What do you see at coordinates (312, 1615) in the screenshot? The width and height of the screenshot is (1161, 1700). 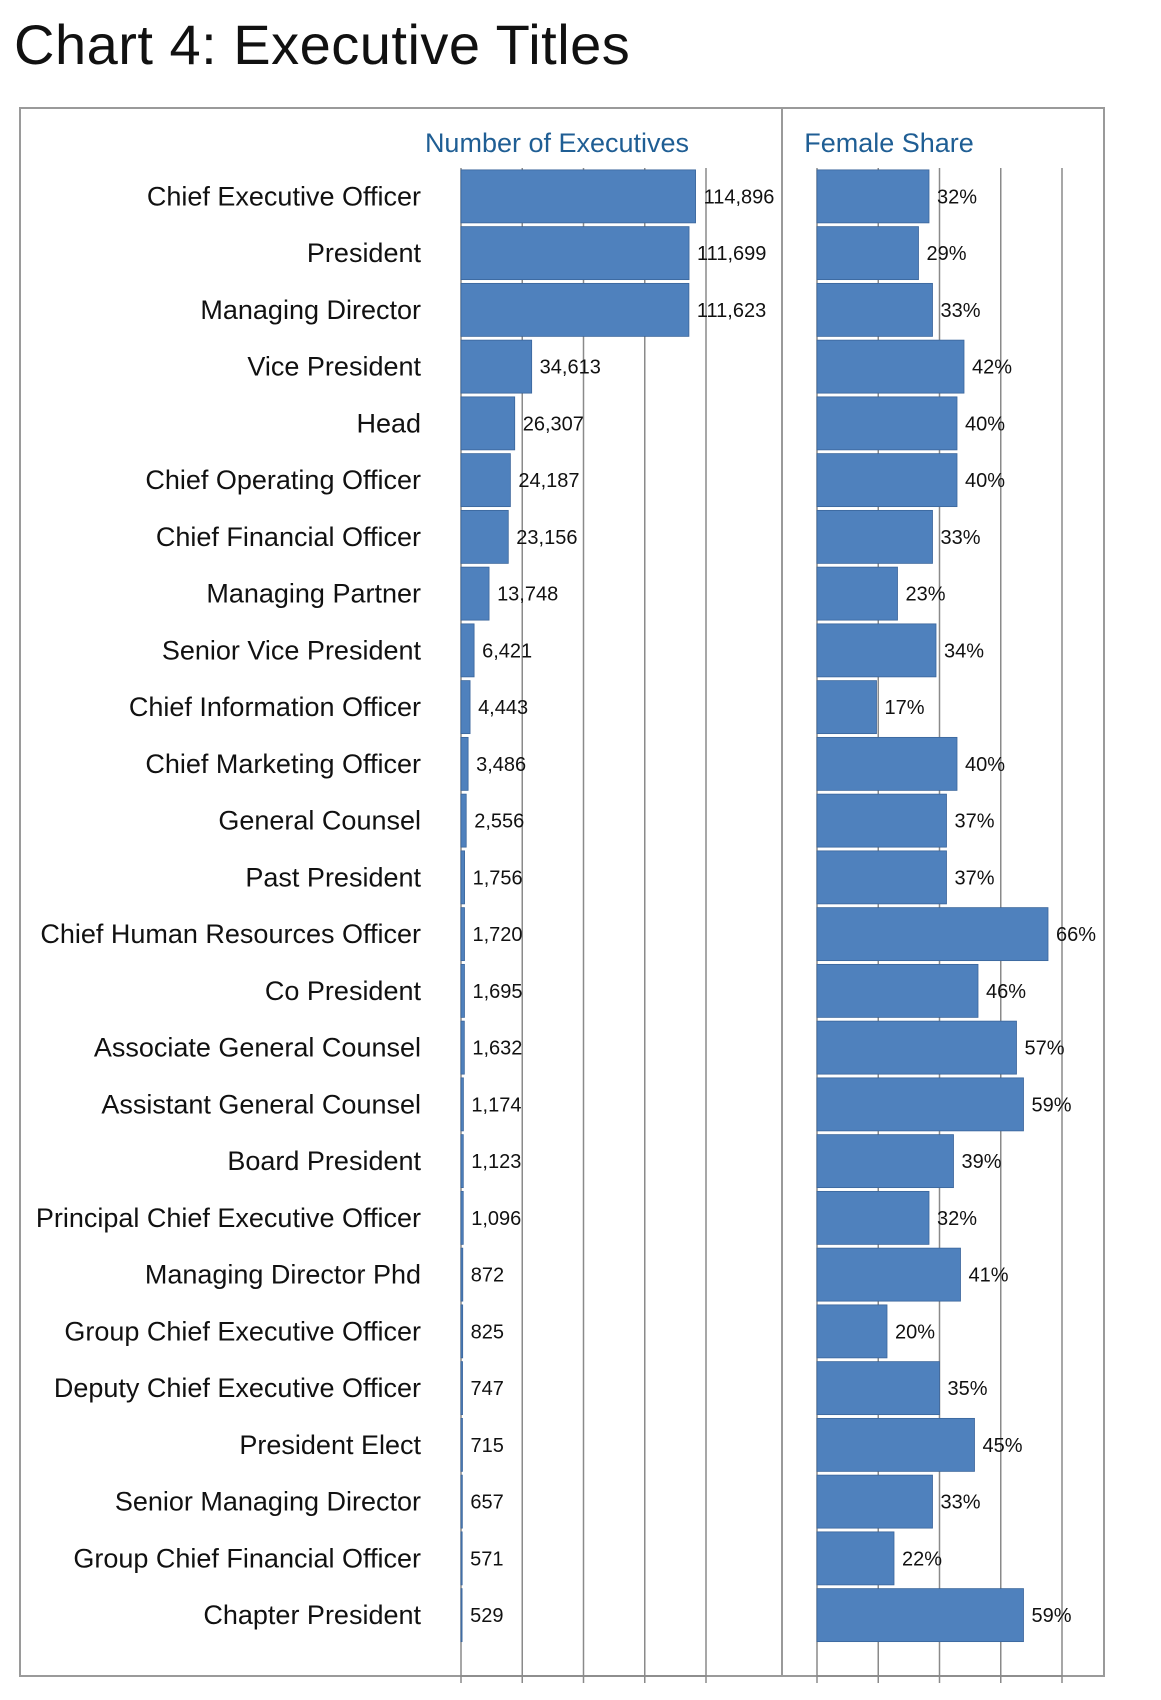 I see `category-label-25: Chapter President` at bounding box center [312, 1615].